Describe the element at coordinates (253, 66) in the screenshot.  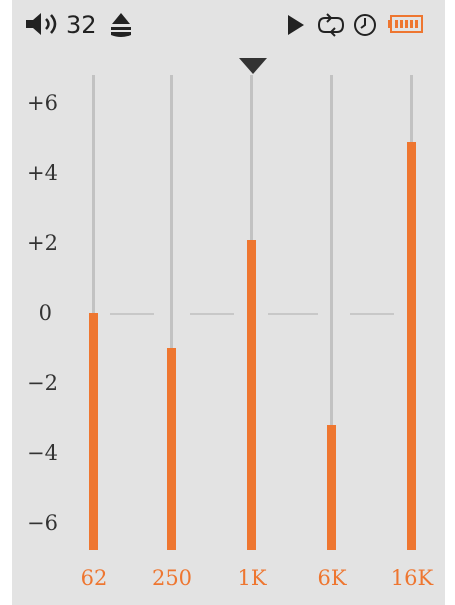
I see `selected-band-pointer` at that location.